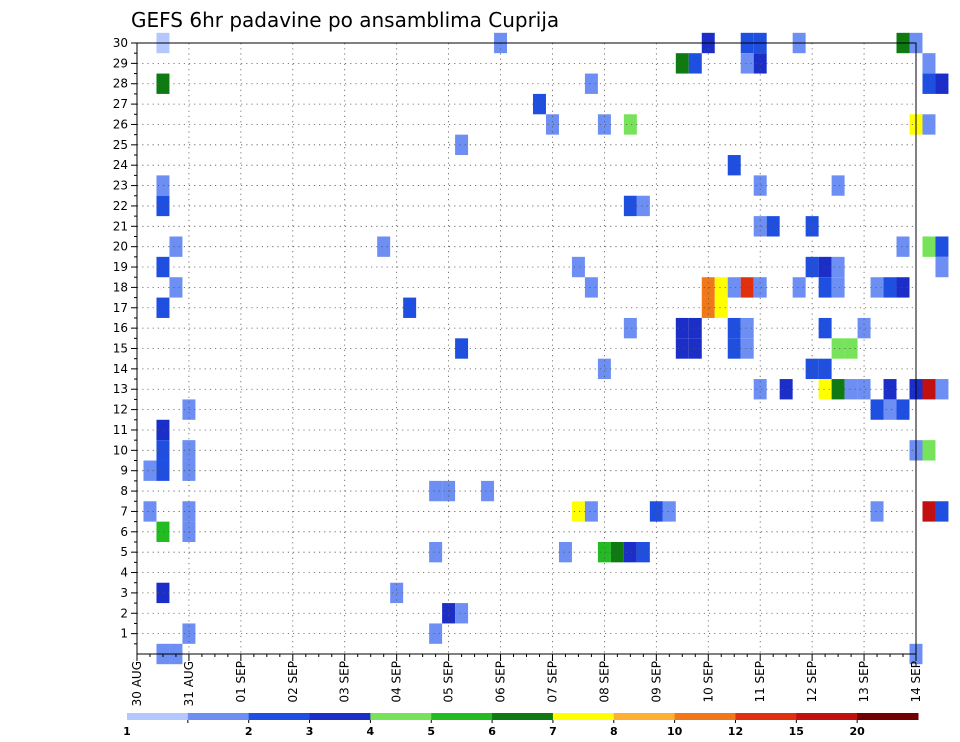 This screenshot has height=742, width=960. What do you see at coordinates (120, 410) in the screenshot?
I see `y-tick-label: 12` at bounding box center [120, 410].